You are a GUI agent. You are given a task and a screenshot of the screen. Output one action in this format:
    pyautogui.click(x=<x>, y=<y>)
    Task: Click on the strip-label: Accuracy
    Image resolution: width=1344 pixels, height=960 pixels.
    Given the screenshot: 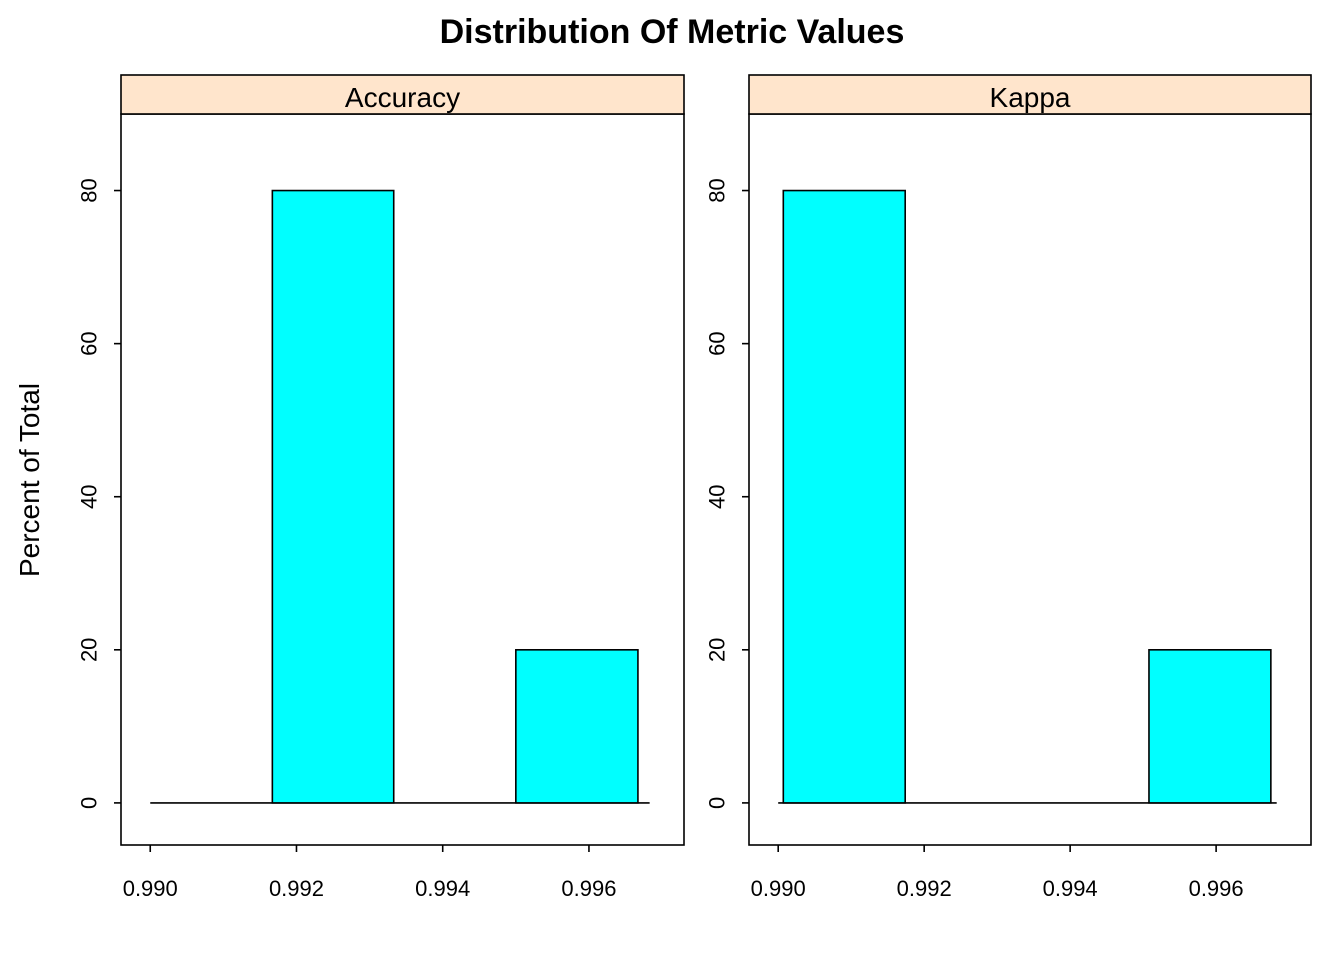 What is the action you would take?
    pyautogui.click(x=402, y=97)
    